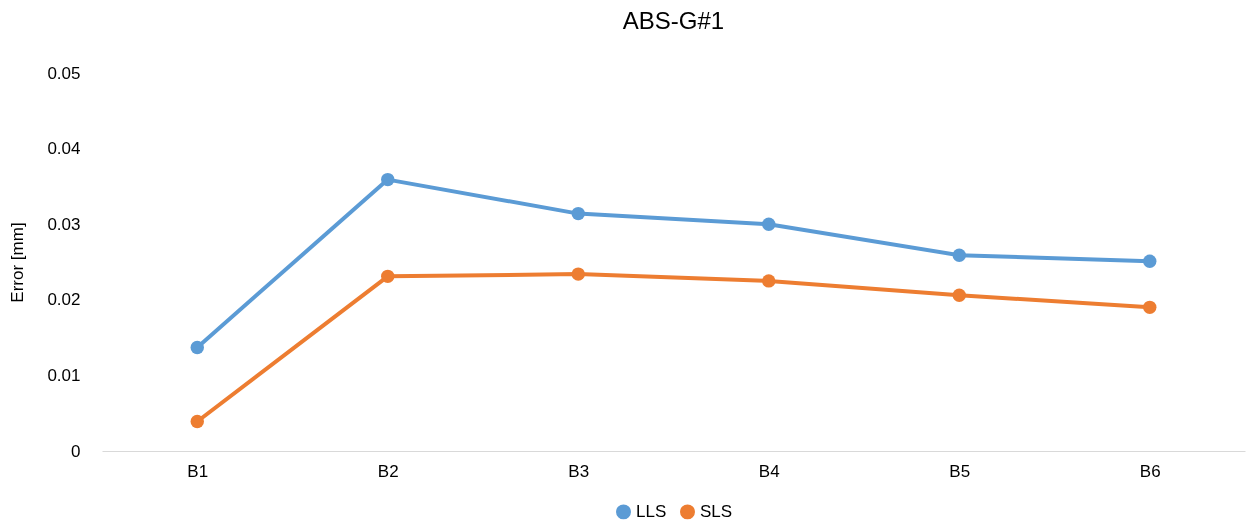 This screenshot has width=1247, height=528. Describe the element at coordinates (388, 471) in the screenshot. I see `x-tick-label: B2` at that location.